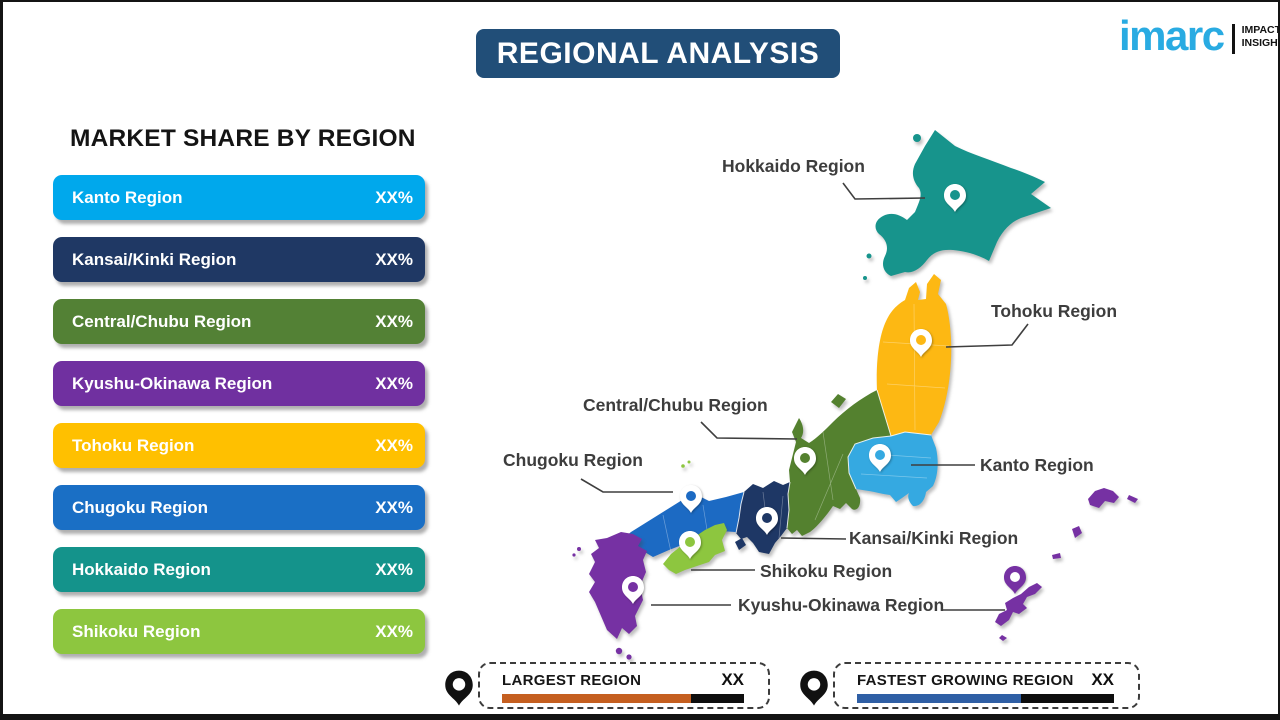 The height and width of the screenshot is (720, 1280). I want to click on bar-label: Tohoku Region, so click(133, 445).